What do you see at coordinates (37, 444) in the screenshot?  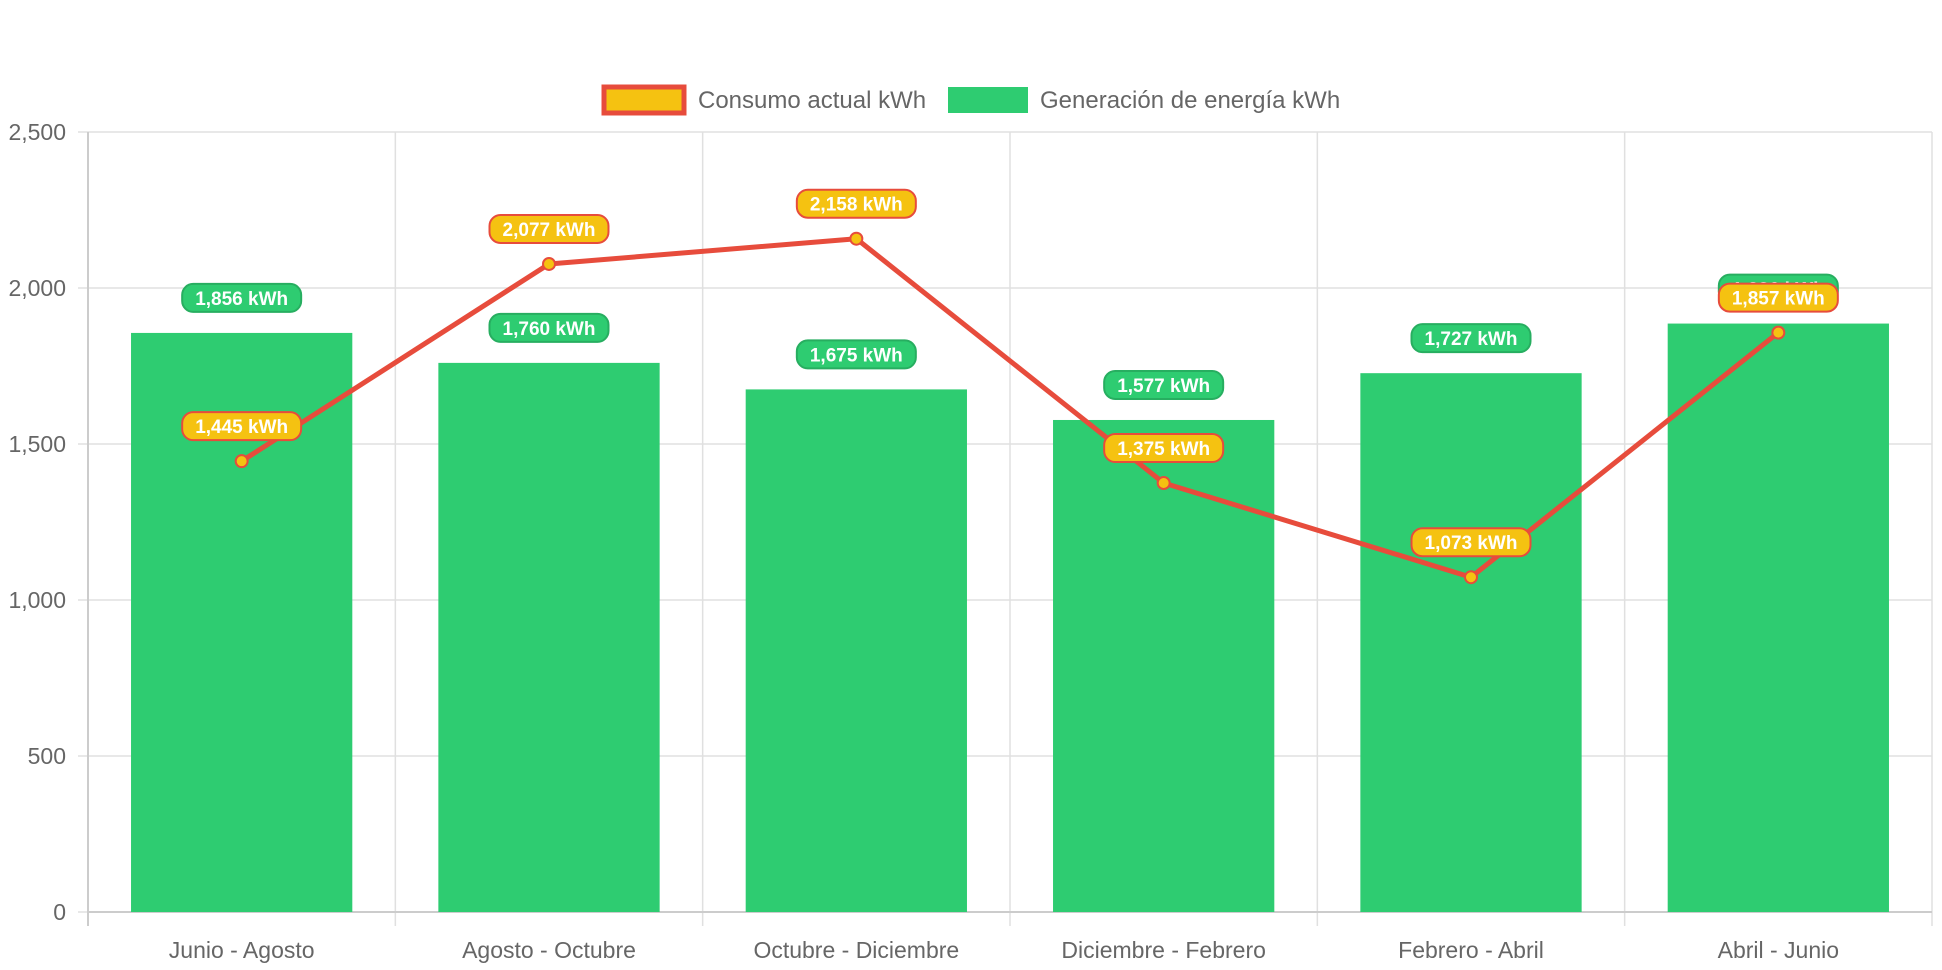 I see `y-tick-label: 1,500` at bounding box center [37, 444].